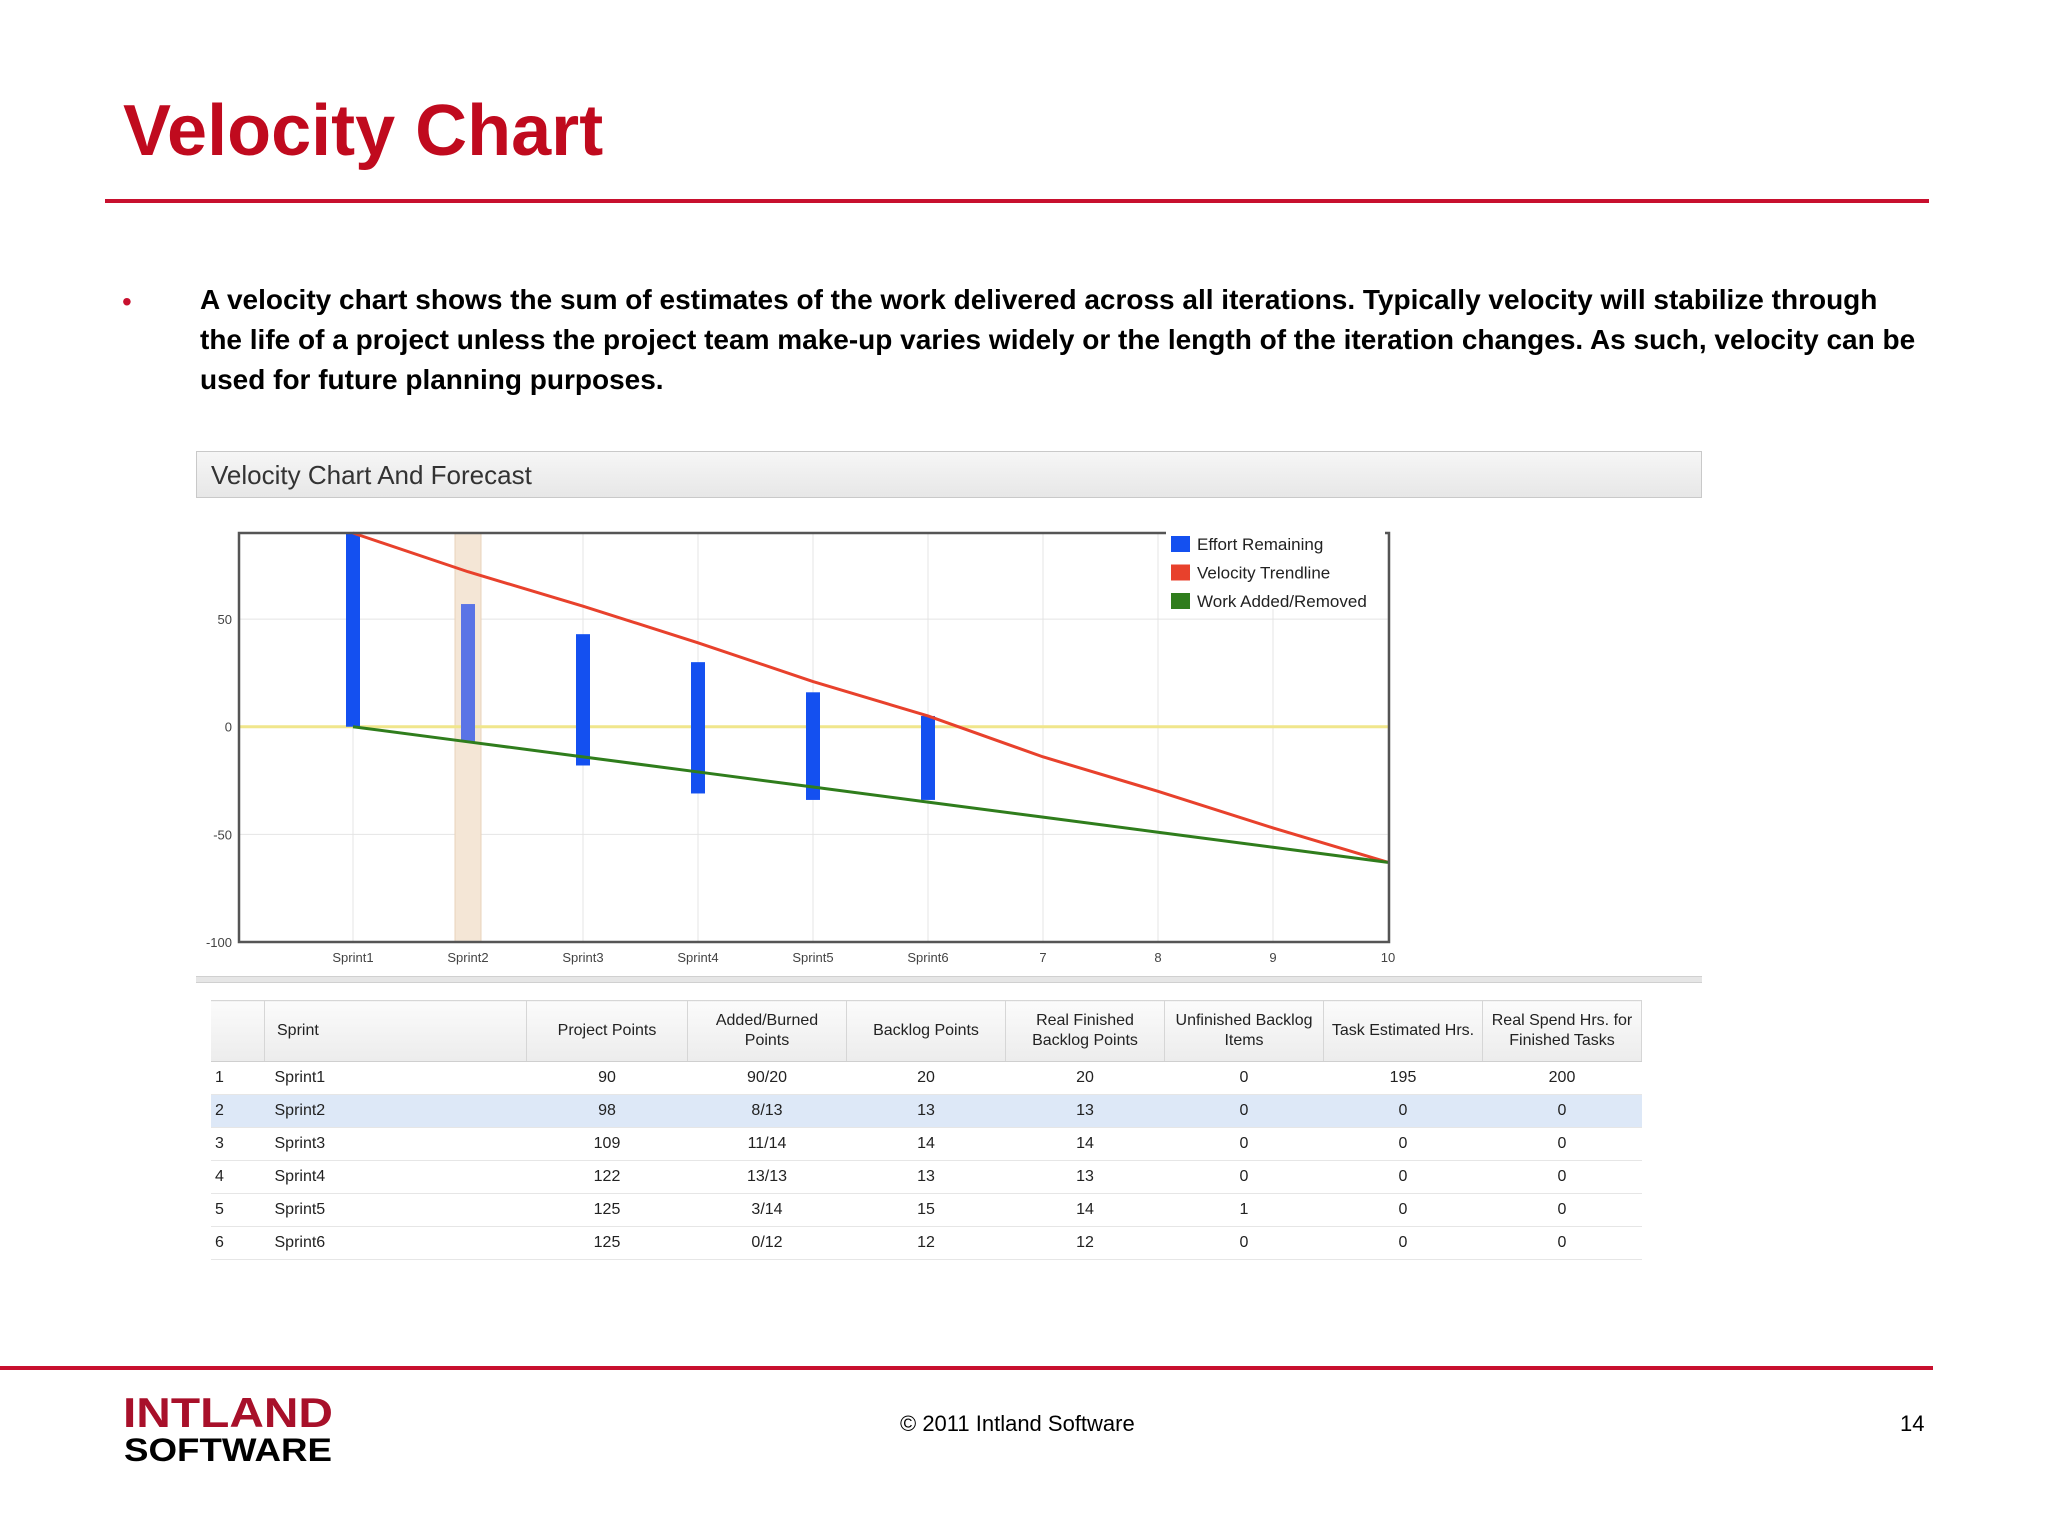 The width and height of the screenshot is (2048, 1536). I want to click on table-cell: 109, so click(607, 1144).